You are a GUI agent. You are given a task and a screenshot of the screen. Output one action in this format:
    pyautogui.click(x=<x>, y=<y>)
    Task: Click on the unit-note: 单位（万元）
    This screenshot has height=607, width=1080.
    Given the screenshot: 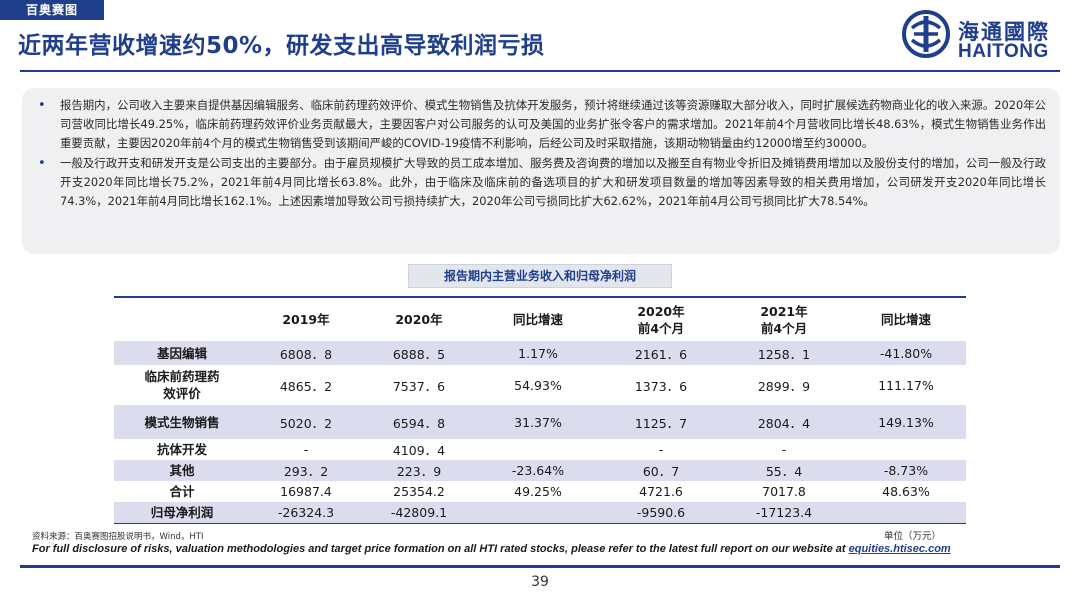 What is the action you would take?
    pyautogui.click(x=913, y=536)
    